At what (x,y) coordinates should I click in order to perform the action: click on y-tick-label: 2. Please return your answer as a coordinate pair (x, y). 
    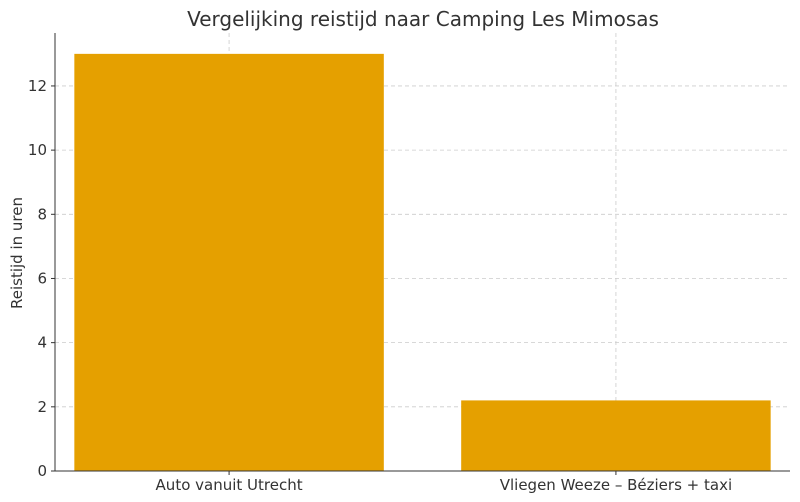
    Looking at the image, I should click on (42, 407).